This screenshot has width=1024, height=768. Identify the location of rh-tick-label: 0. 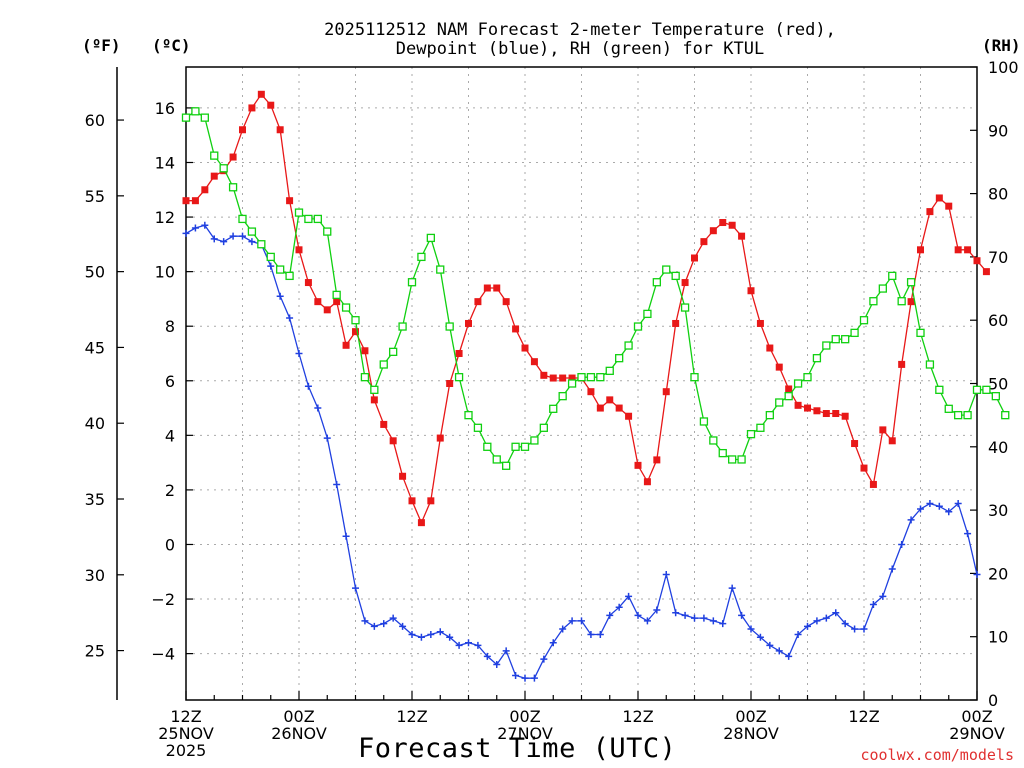
(993, 700).